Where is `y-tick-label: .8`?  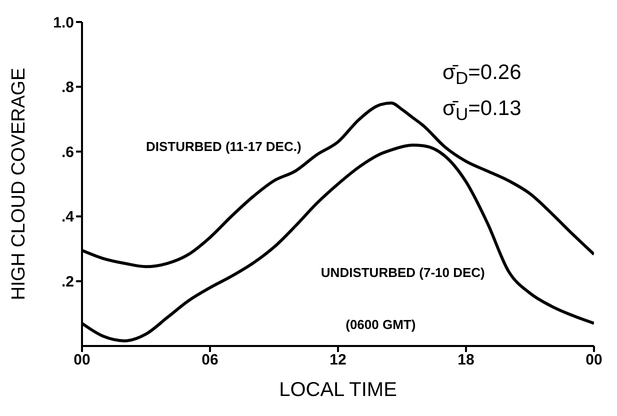 y-tick-label: .8 is located at coordinates (67, 87).